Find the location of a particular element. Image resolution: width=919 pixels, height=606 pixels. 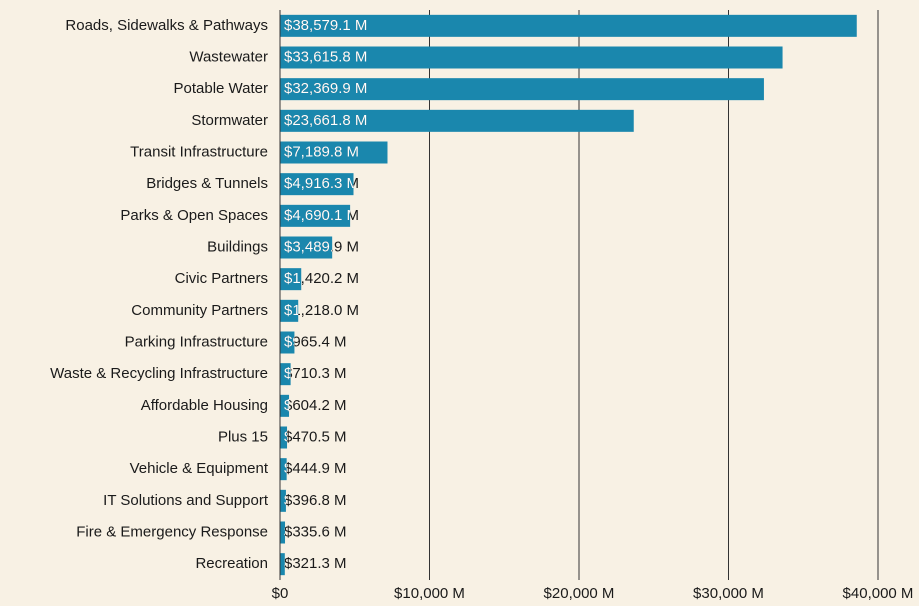

value-label: $33,615.8 M is located at coordinates (325, 56).